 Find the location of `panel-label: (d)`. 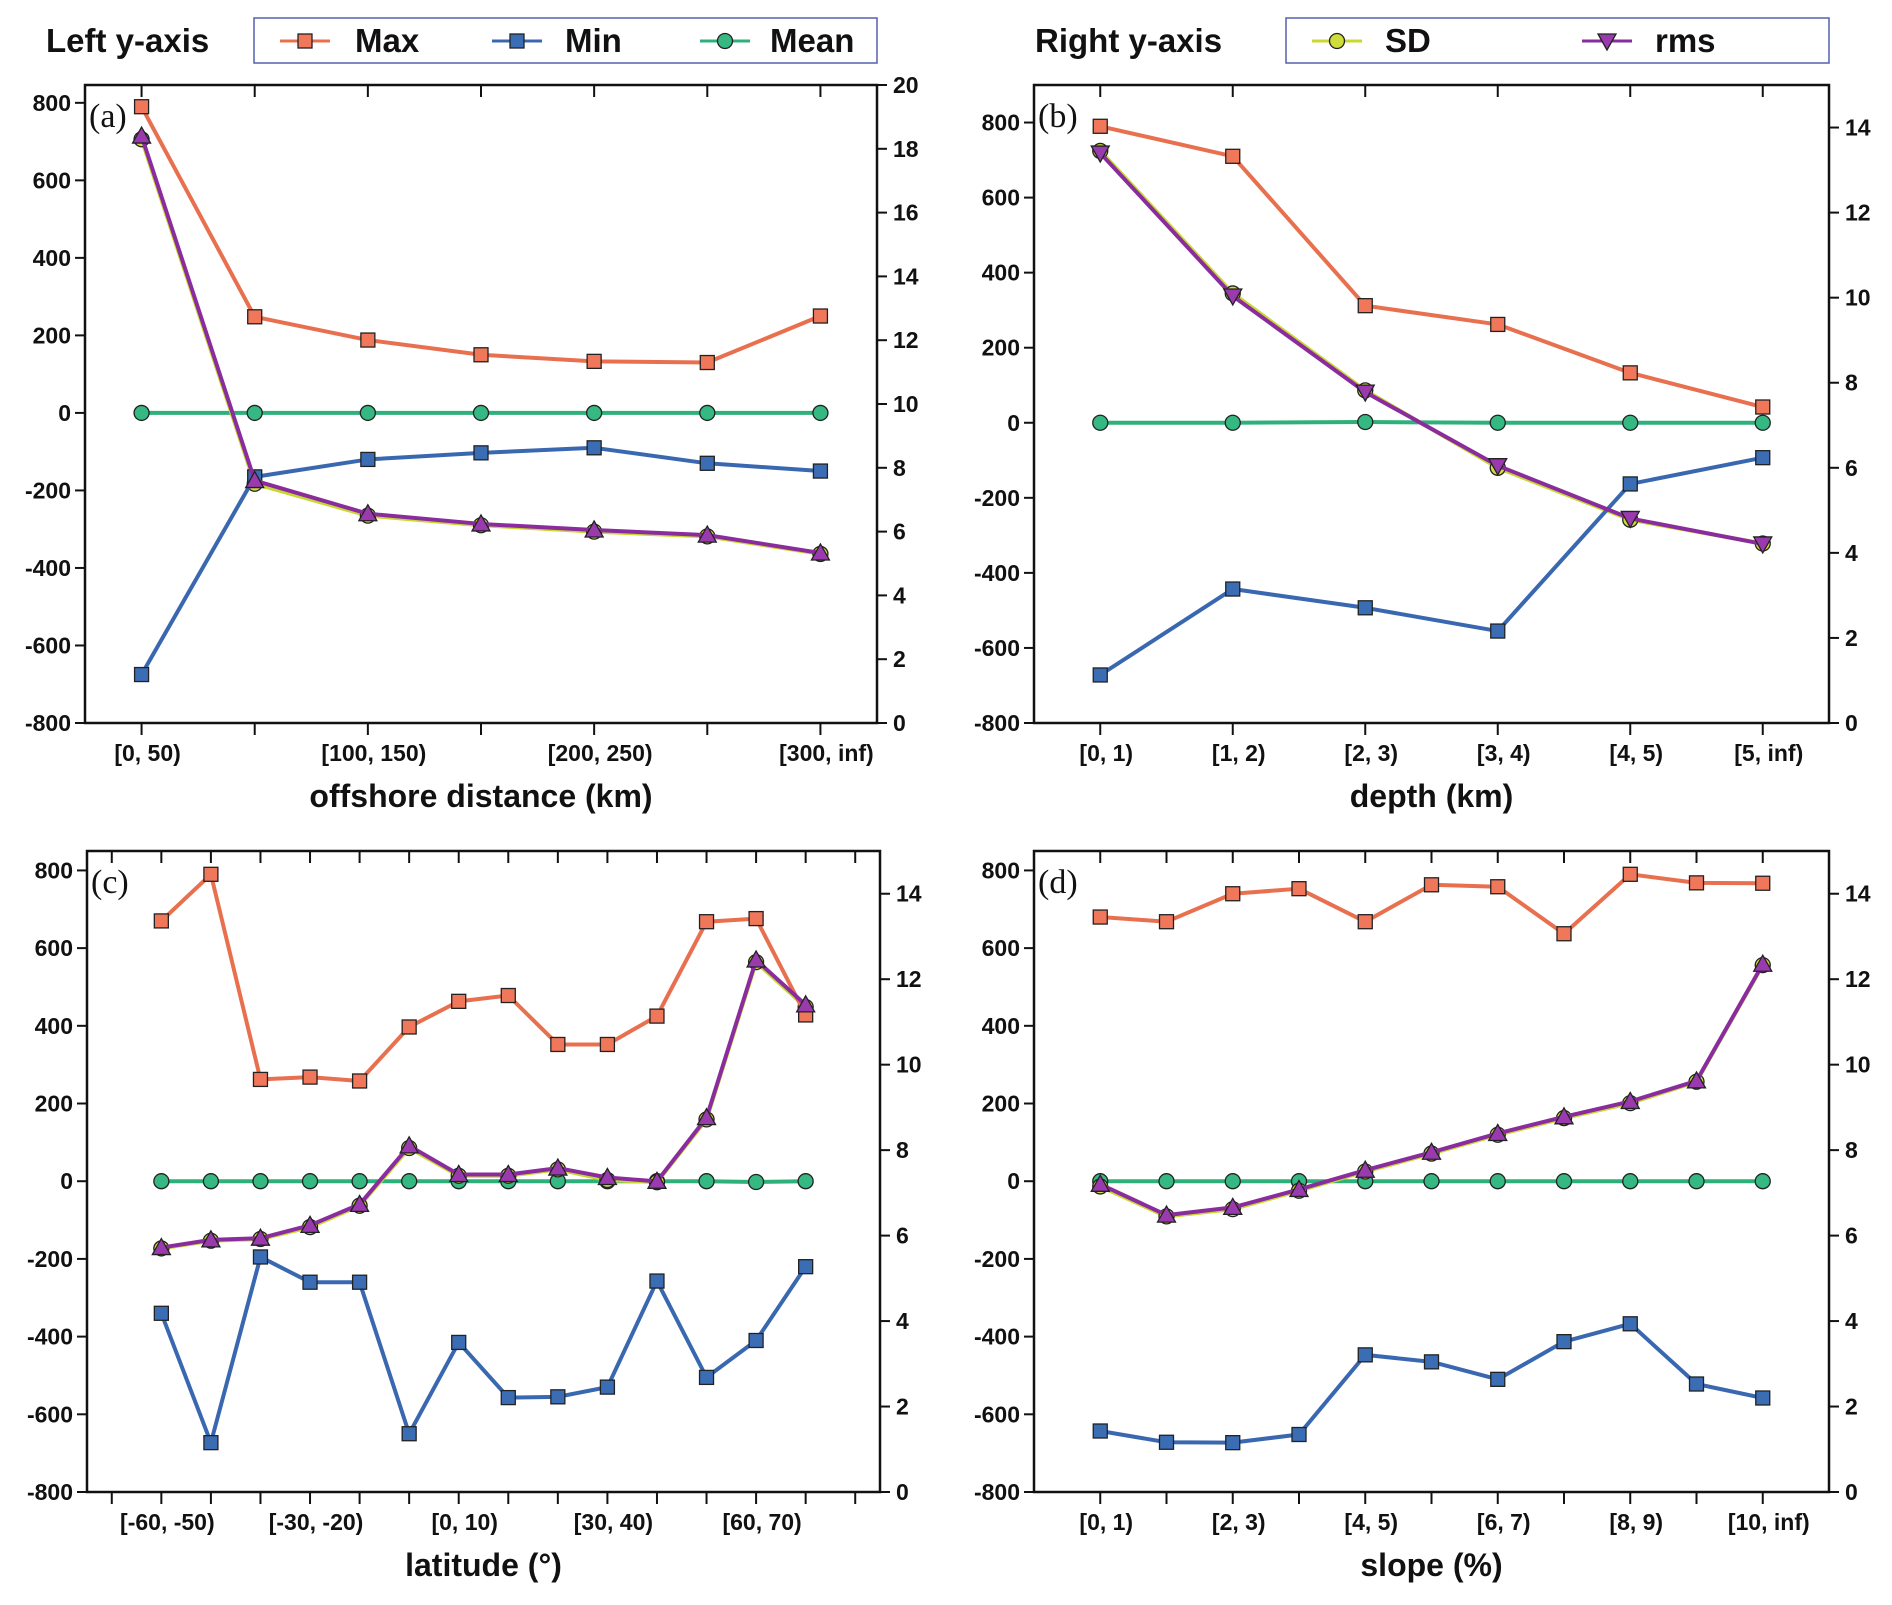

panel-label: (d) is located at coordinates (1058, 882).